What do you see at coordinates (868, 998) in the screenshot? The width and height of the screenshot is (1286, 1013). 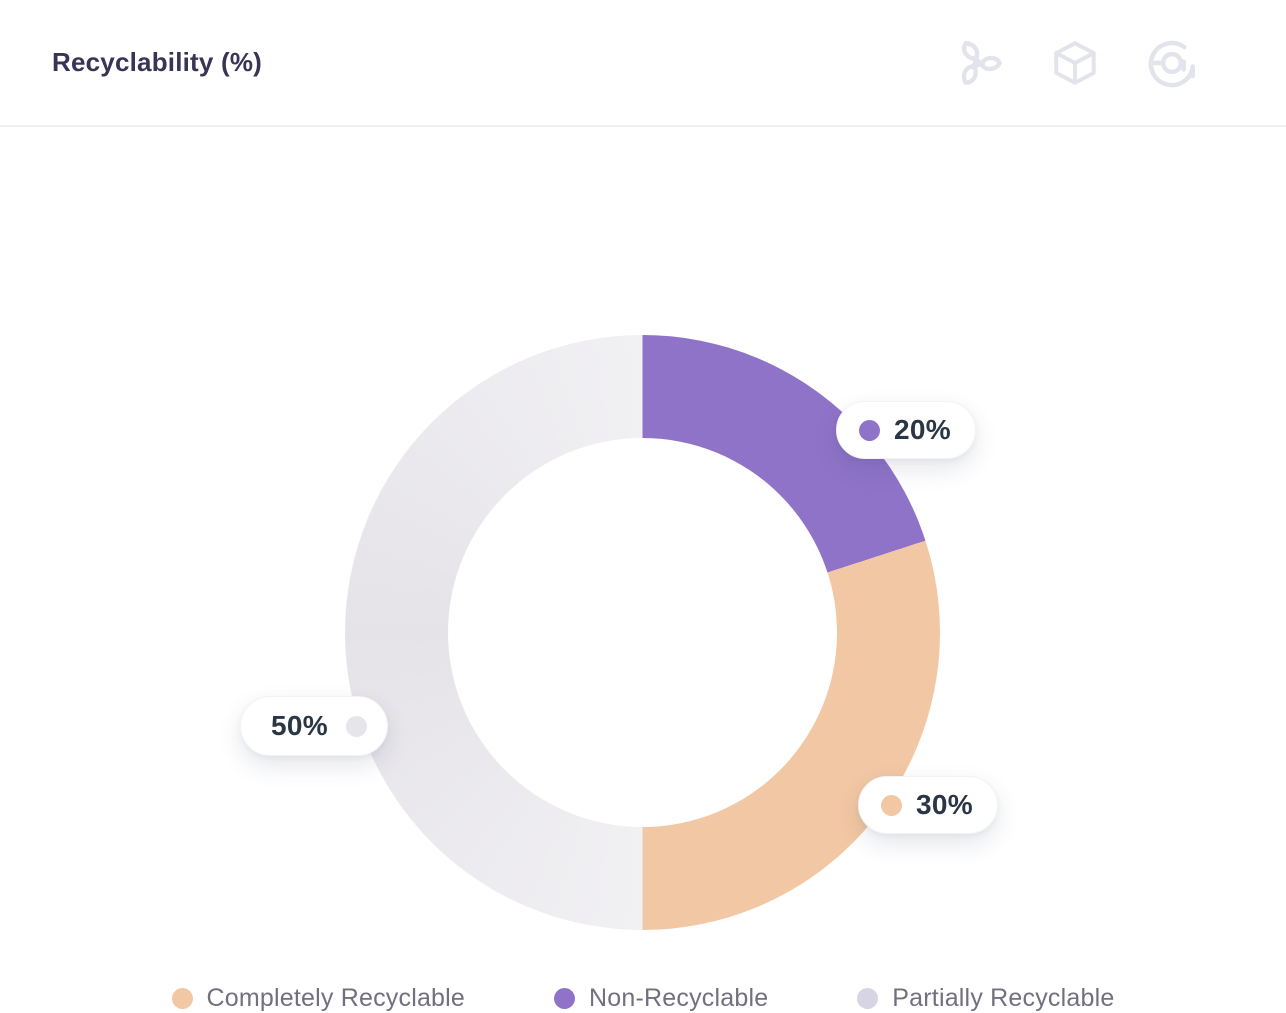 I see `legend-dot-partially-recyclable` at bounding box center [868, 998].